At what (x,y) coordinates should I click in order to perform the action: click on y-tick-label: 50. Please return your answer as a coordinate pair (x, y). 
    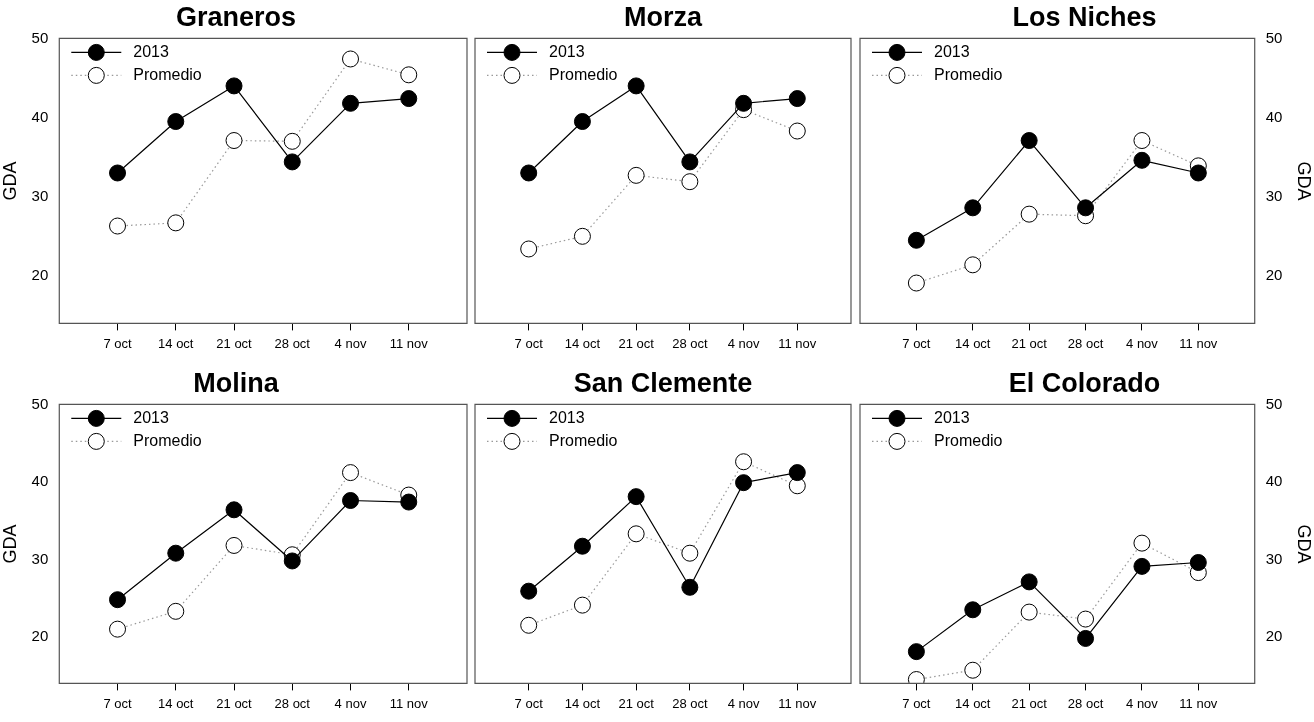
    Looking at the image, I should click on (40, 37).